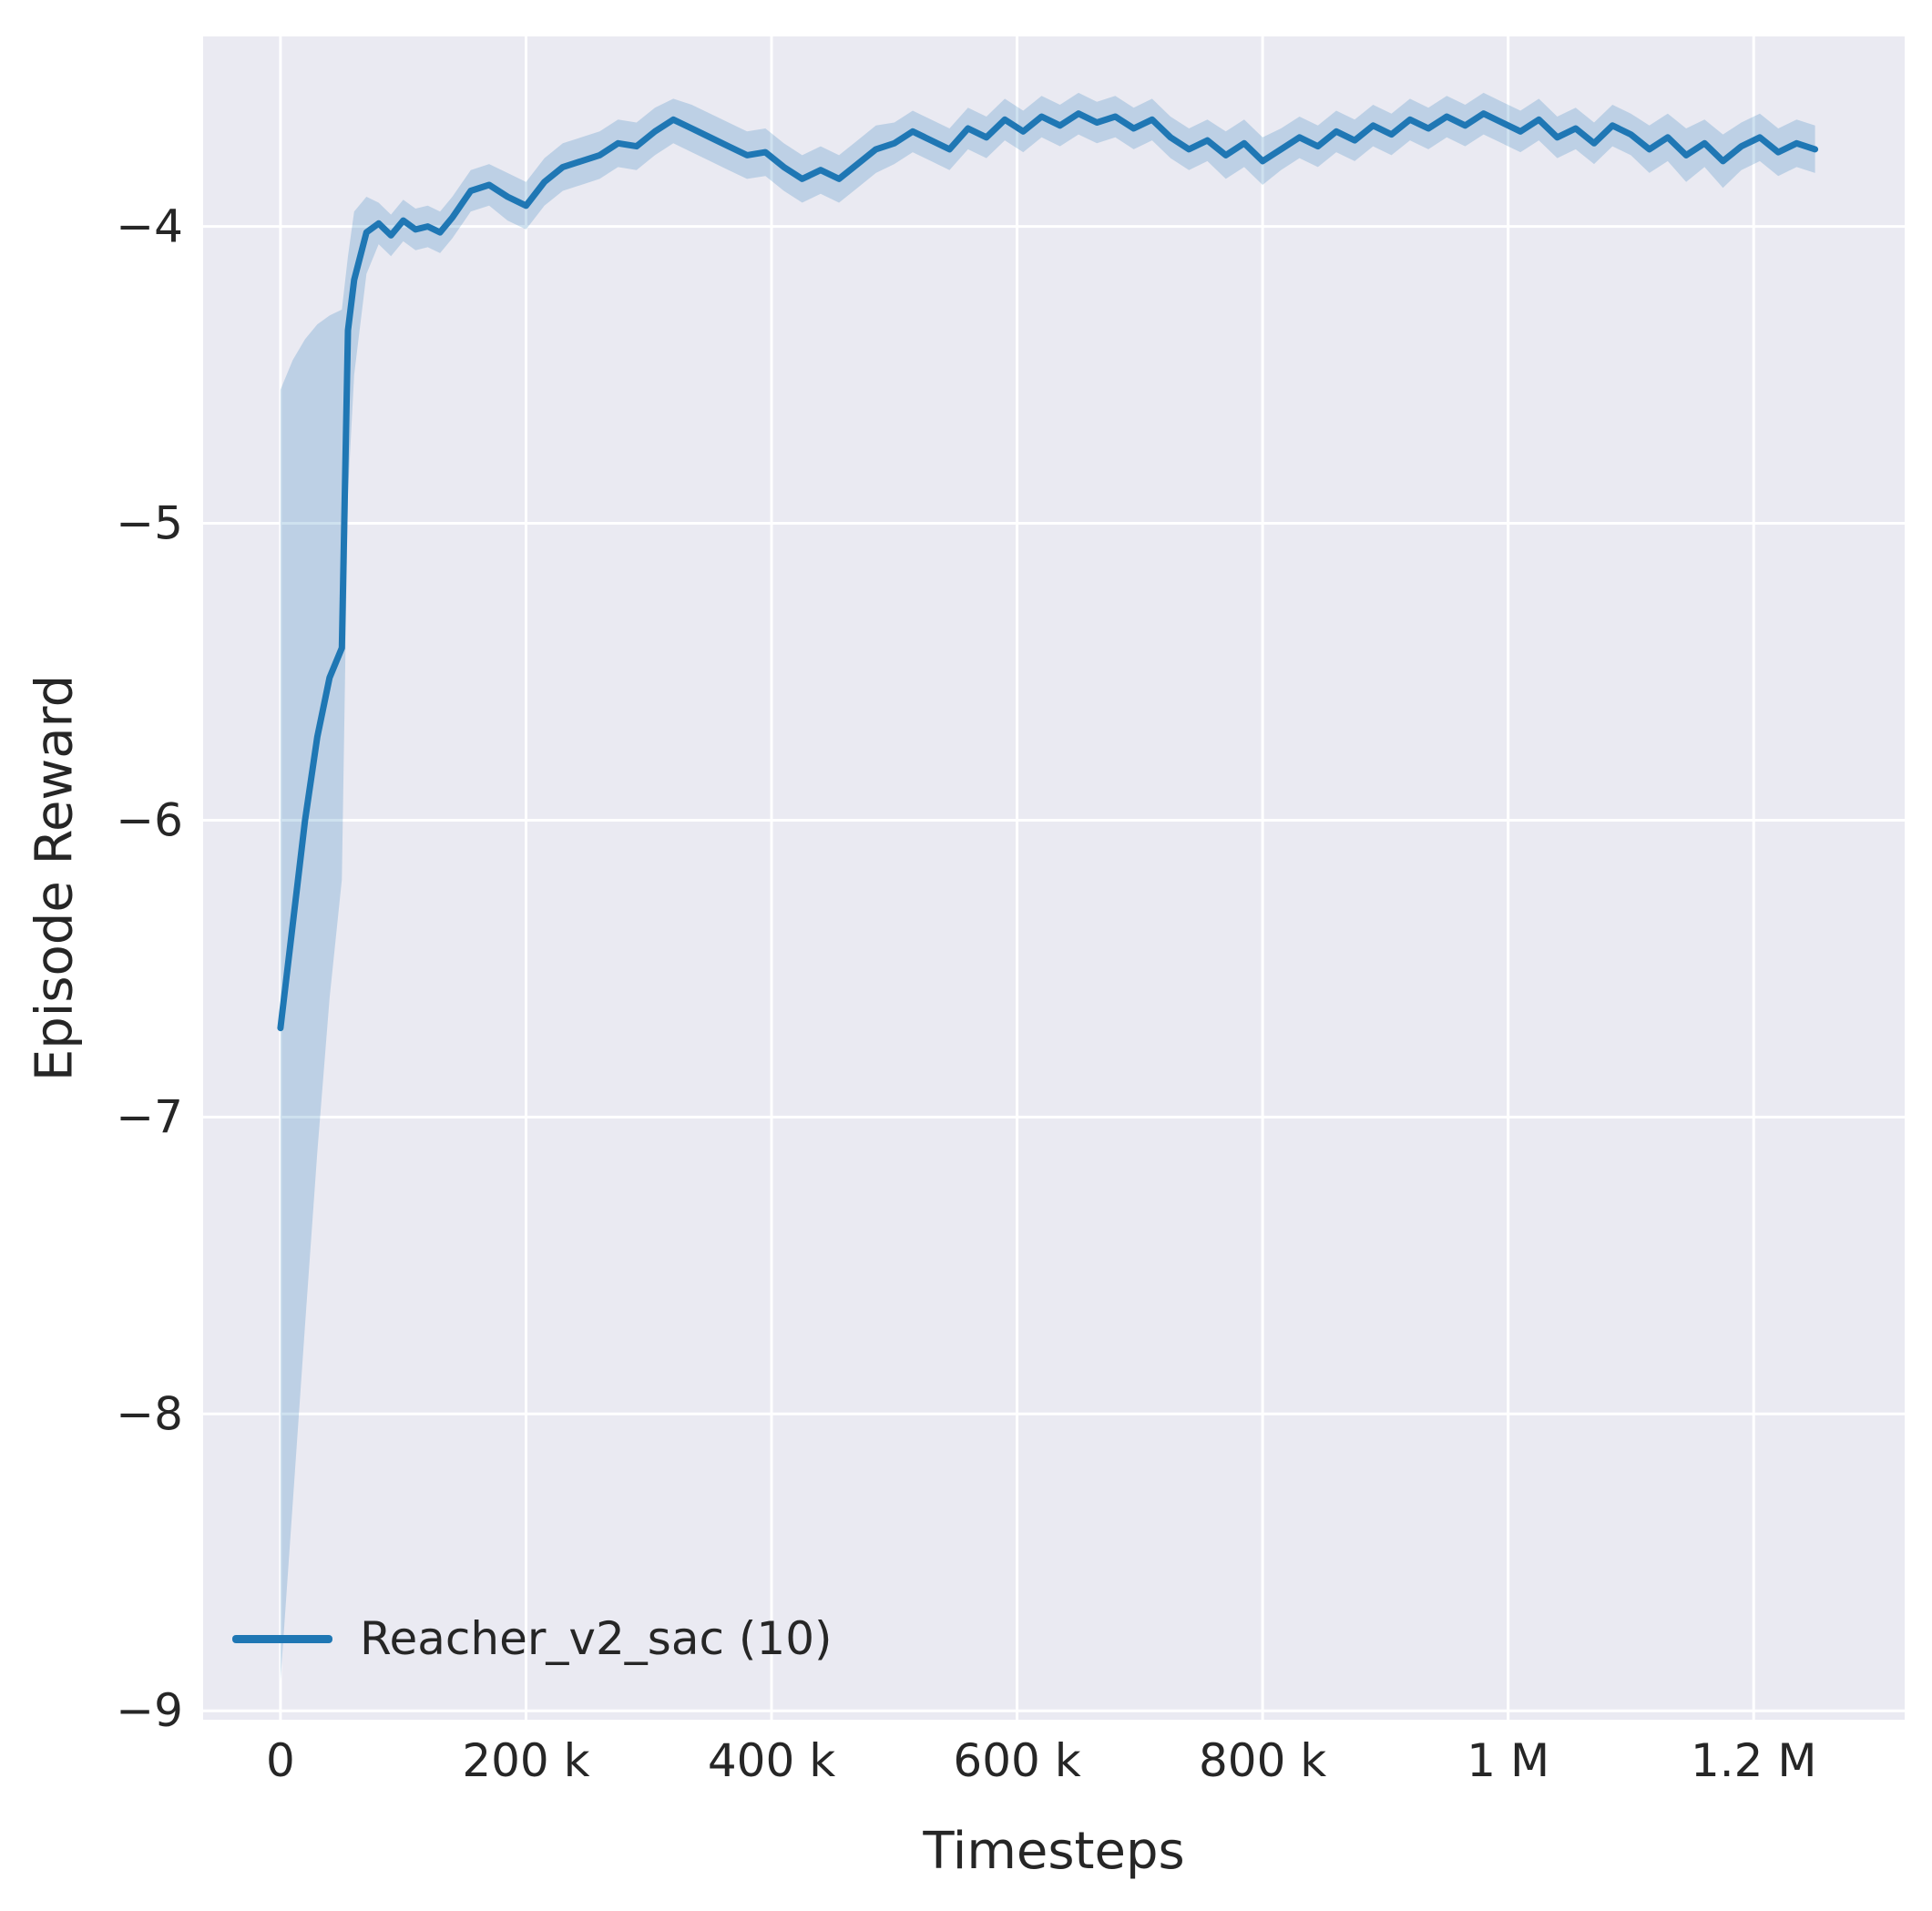  What do you see at coordinates (771, 1760) in the screenshot?
I see `x-tick-label: 400 k` at bounding box center [771, 1760].